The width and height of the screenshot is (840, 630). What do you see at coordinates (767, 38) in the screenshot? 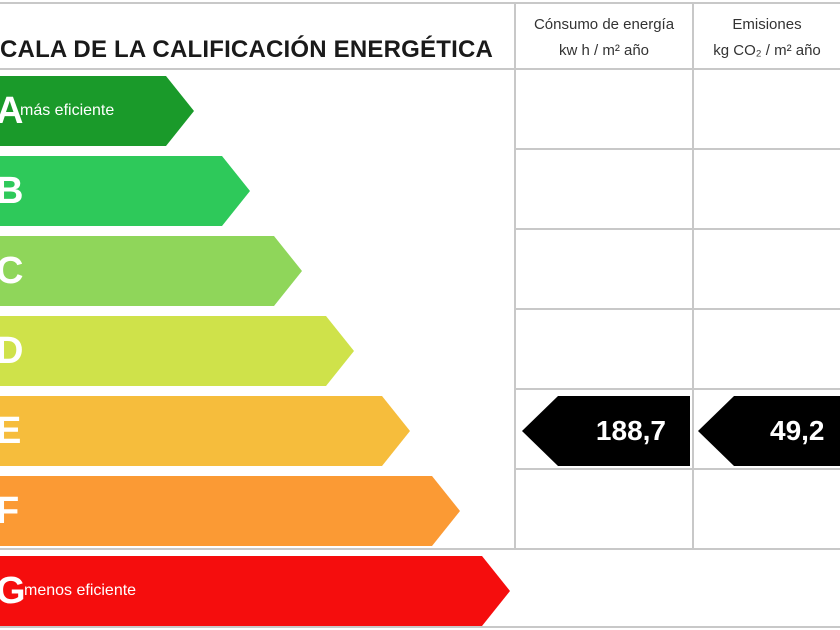
I see `emisiones-header: Emisiones kg CO₂ / m² año` at bounding box center [767, 38].